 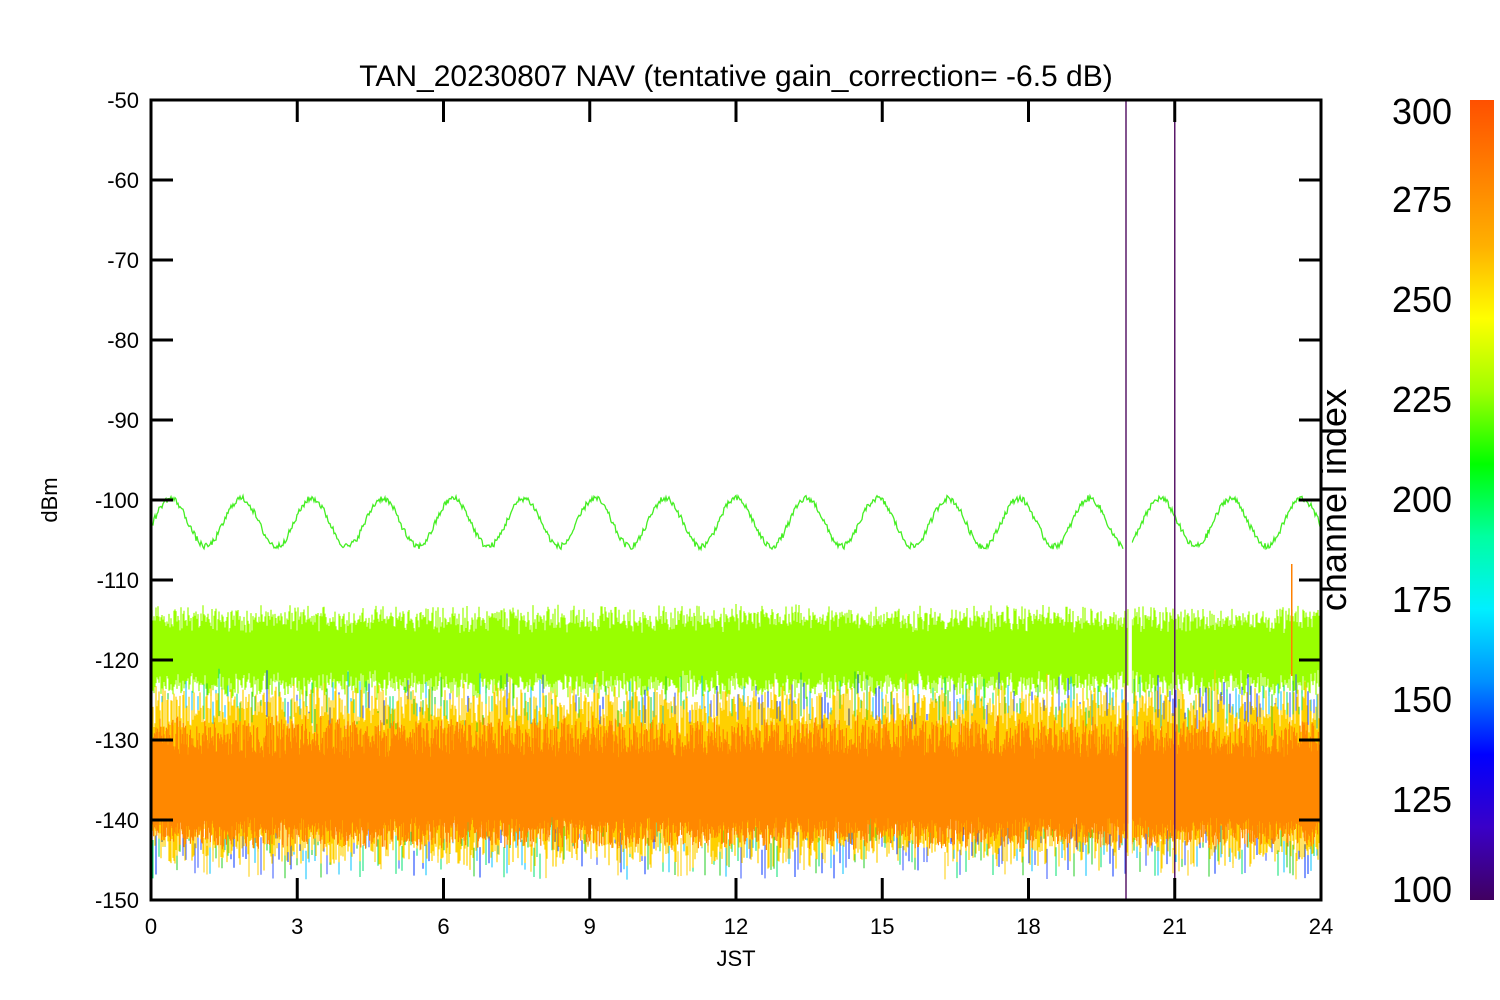 I want to click on y-tick-label: -120, so click(x=117, y=660).